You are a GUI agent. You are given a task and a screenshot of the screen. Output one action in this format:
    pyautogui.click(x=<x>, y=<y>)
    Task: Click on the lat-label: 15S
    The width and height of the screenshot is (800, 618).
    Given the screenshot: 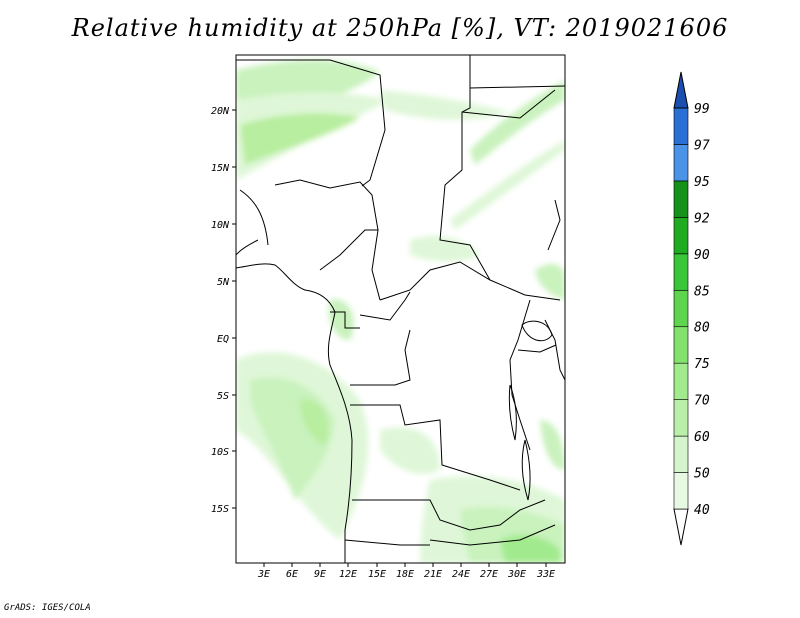 What is the action you would take?
    pyautogui.click(x=220, y=509)
    